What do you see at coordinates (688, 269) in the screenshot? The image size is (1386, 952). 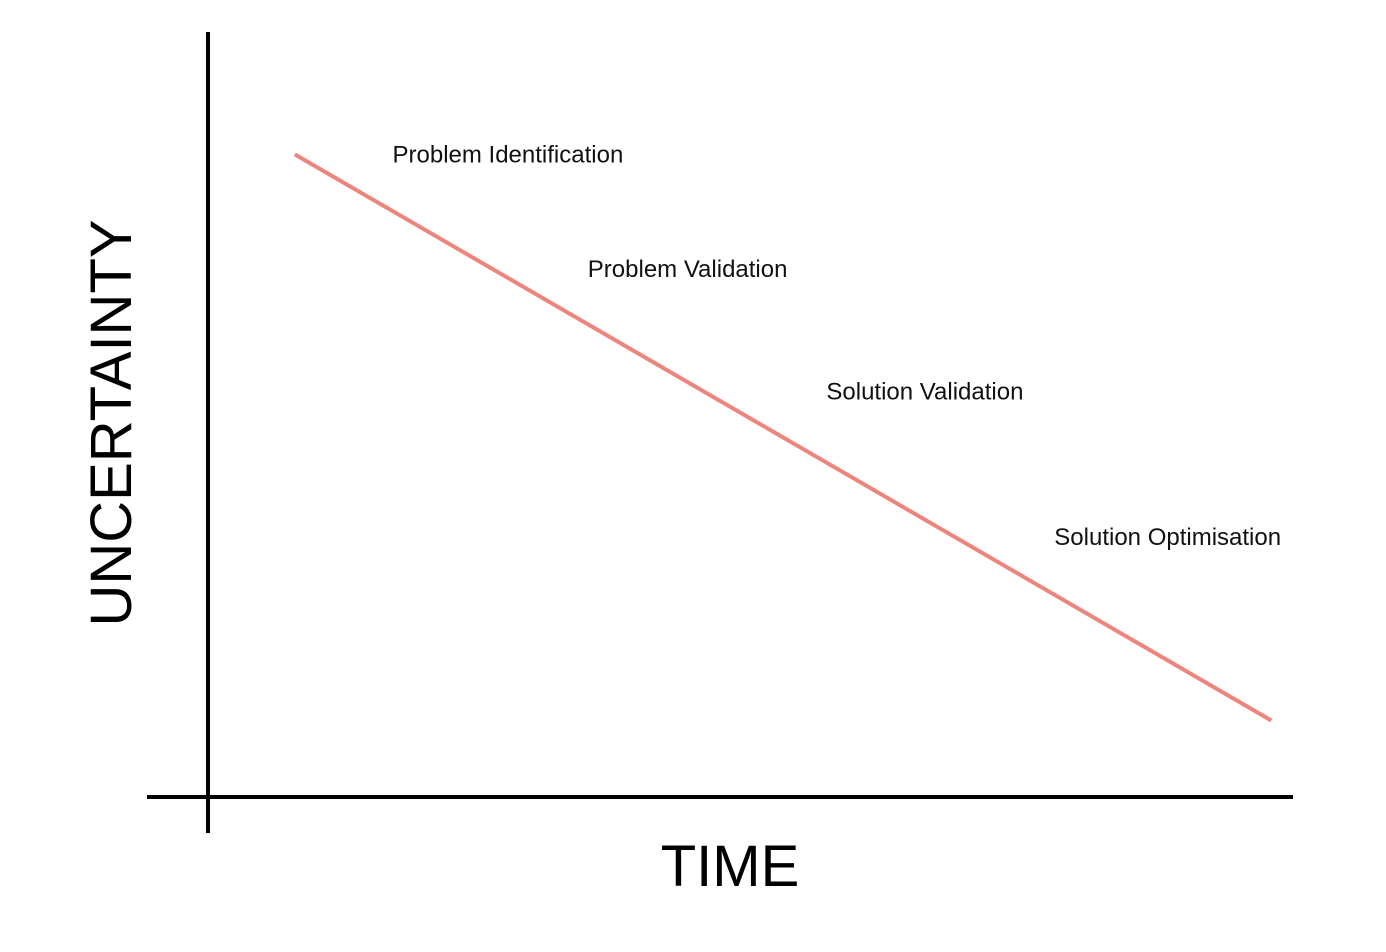 I see `stage-label-1: Problem Validation` at bounding box center [688, 269].